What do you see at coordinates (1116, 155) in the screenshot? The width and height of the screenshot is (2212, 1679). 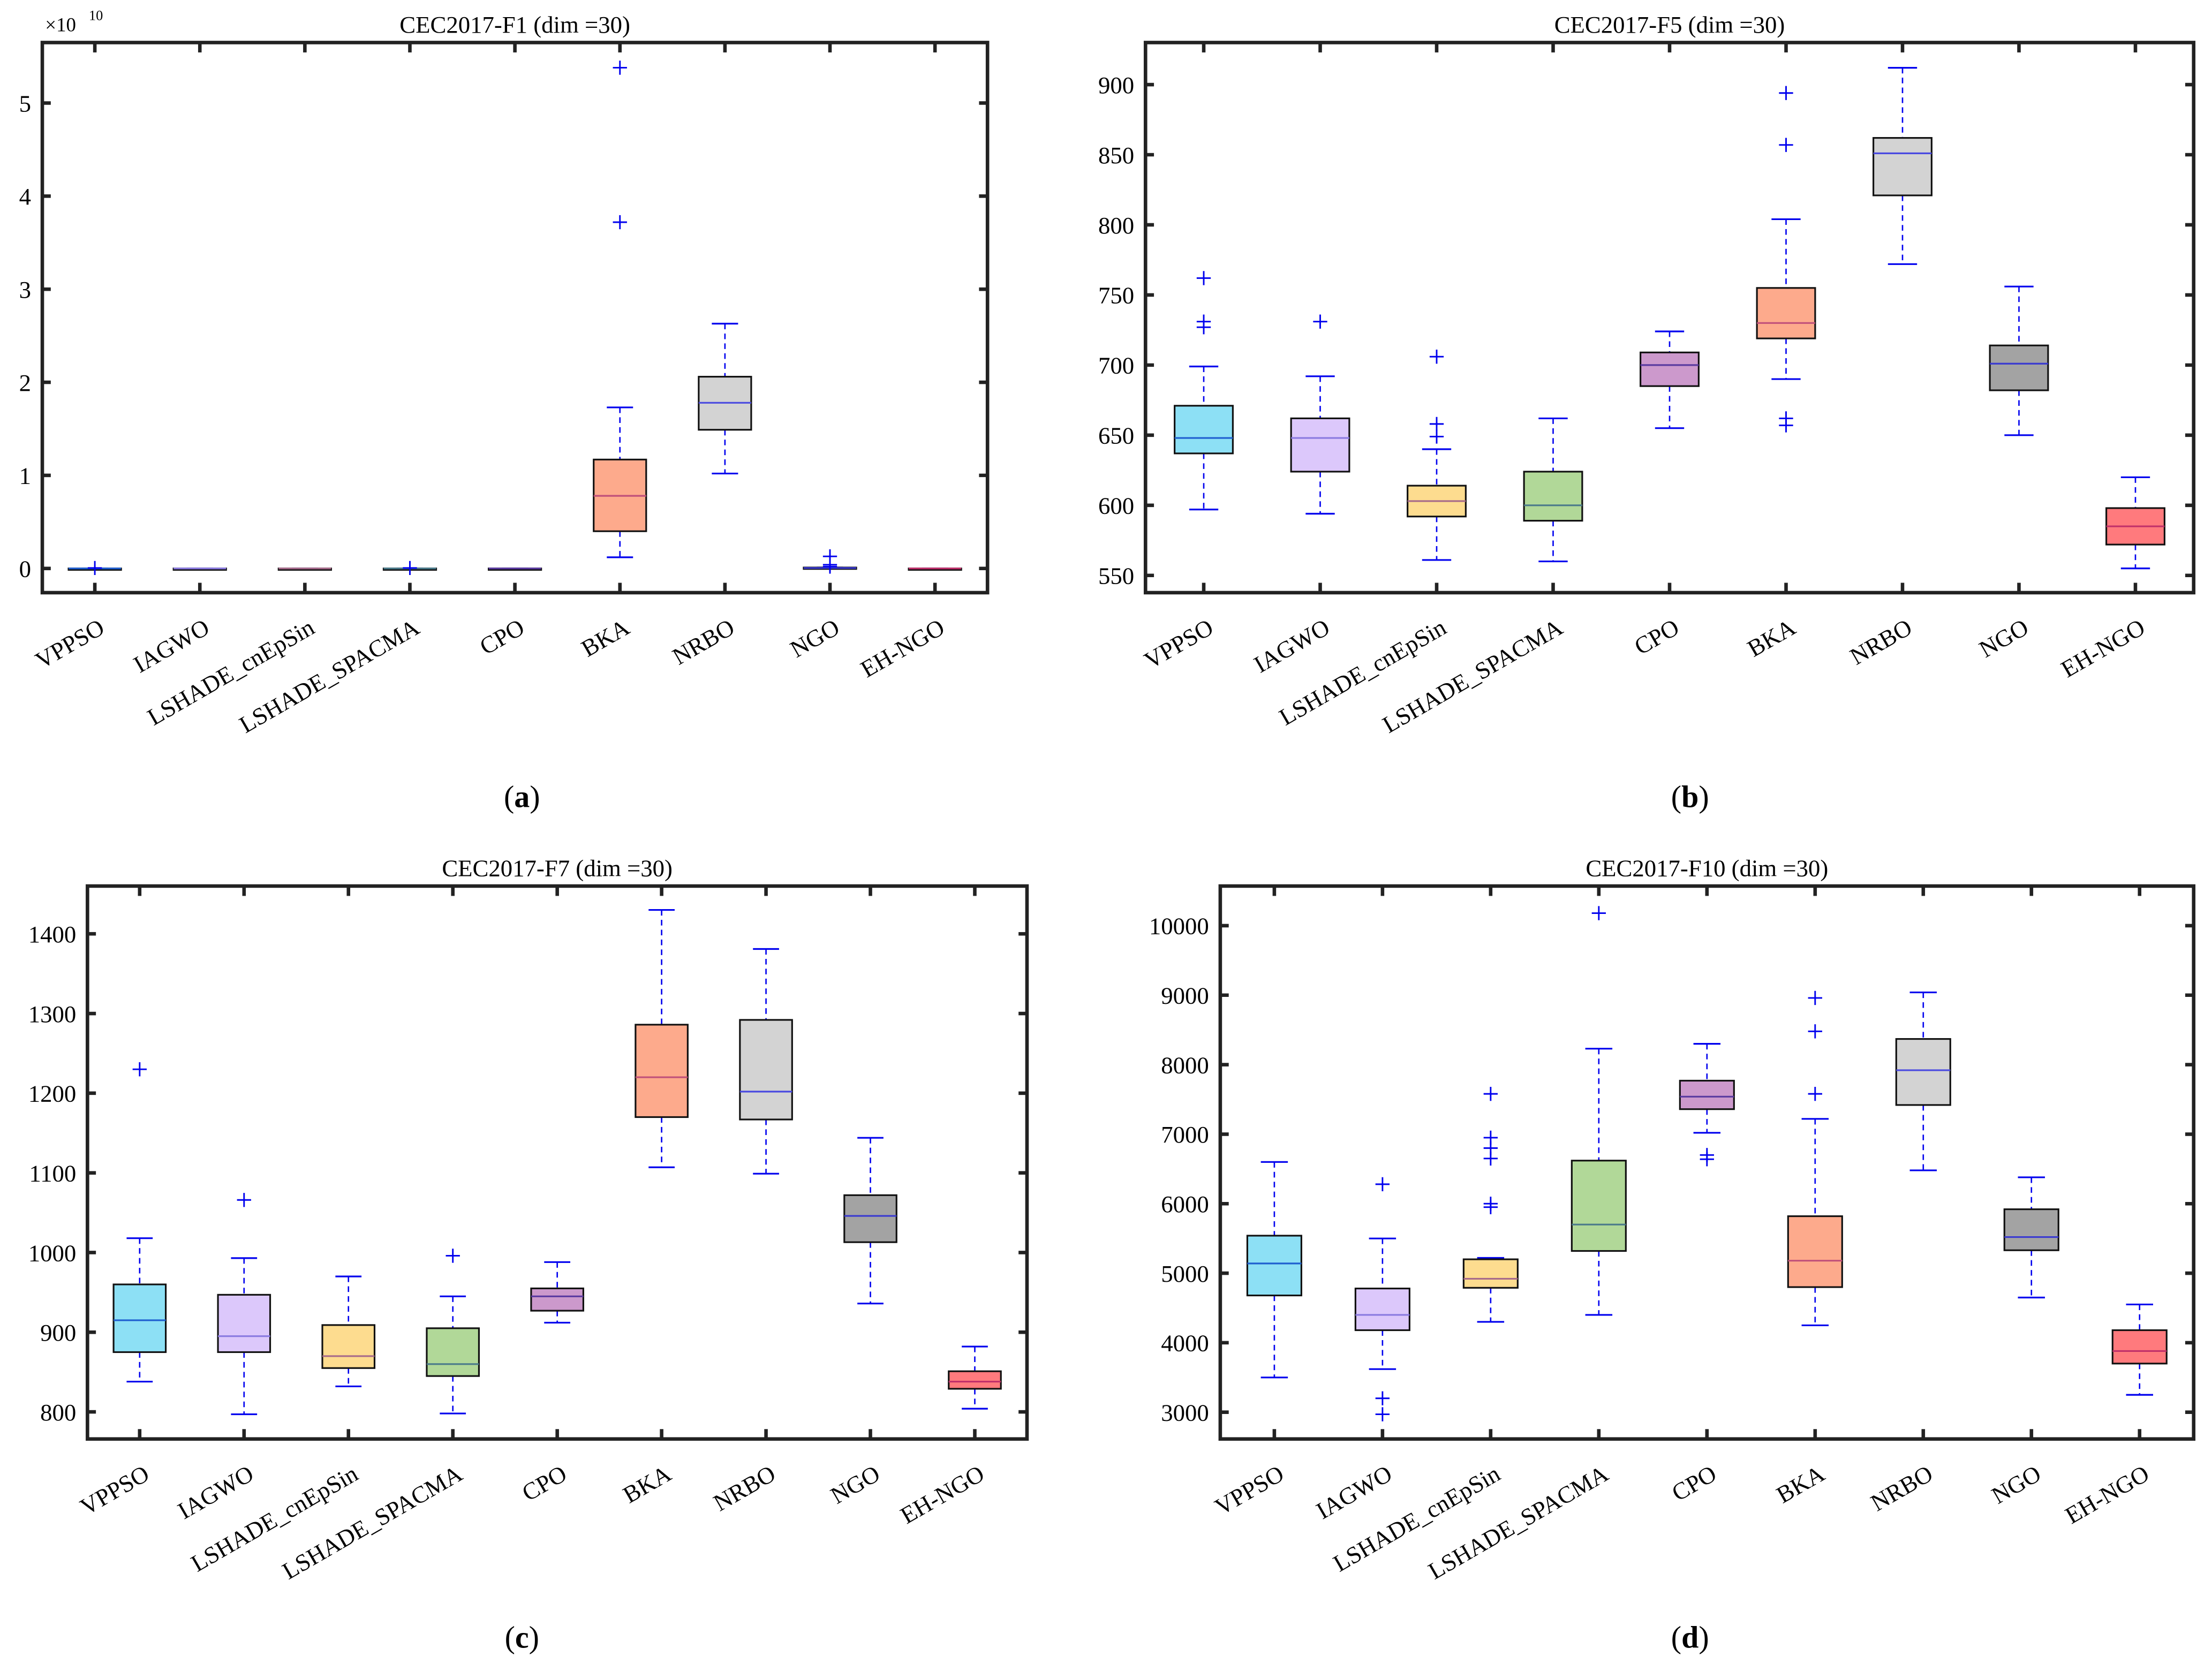 I see `y-tick-label: 850` at bounding box center [1116, 155].